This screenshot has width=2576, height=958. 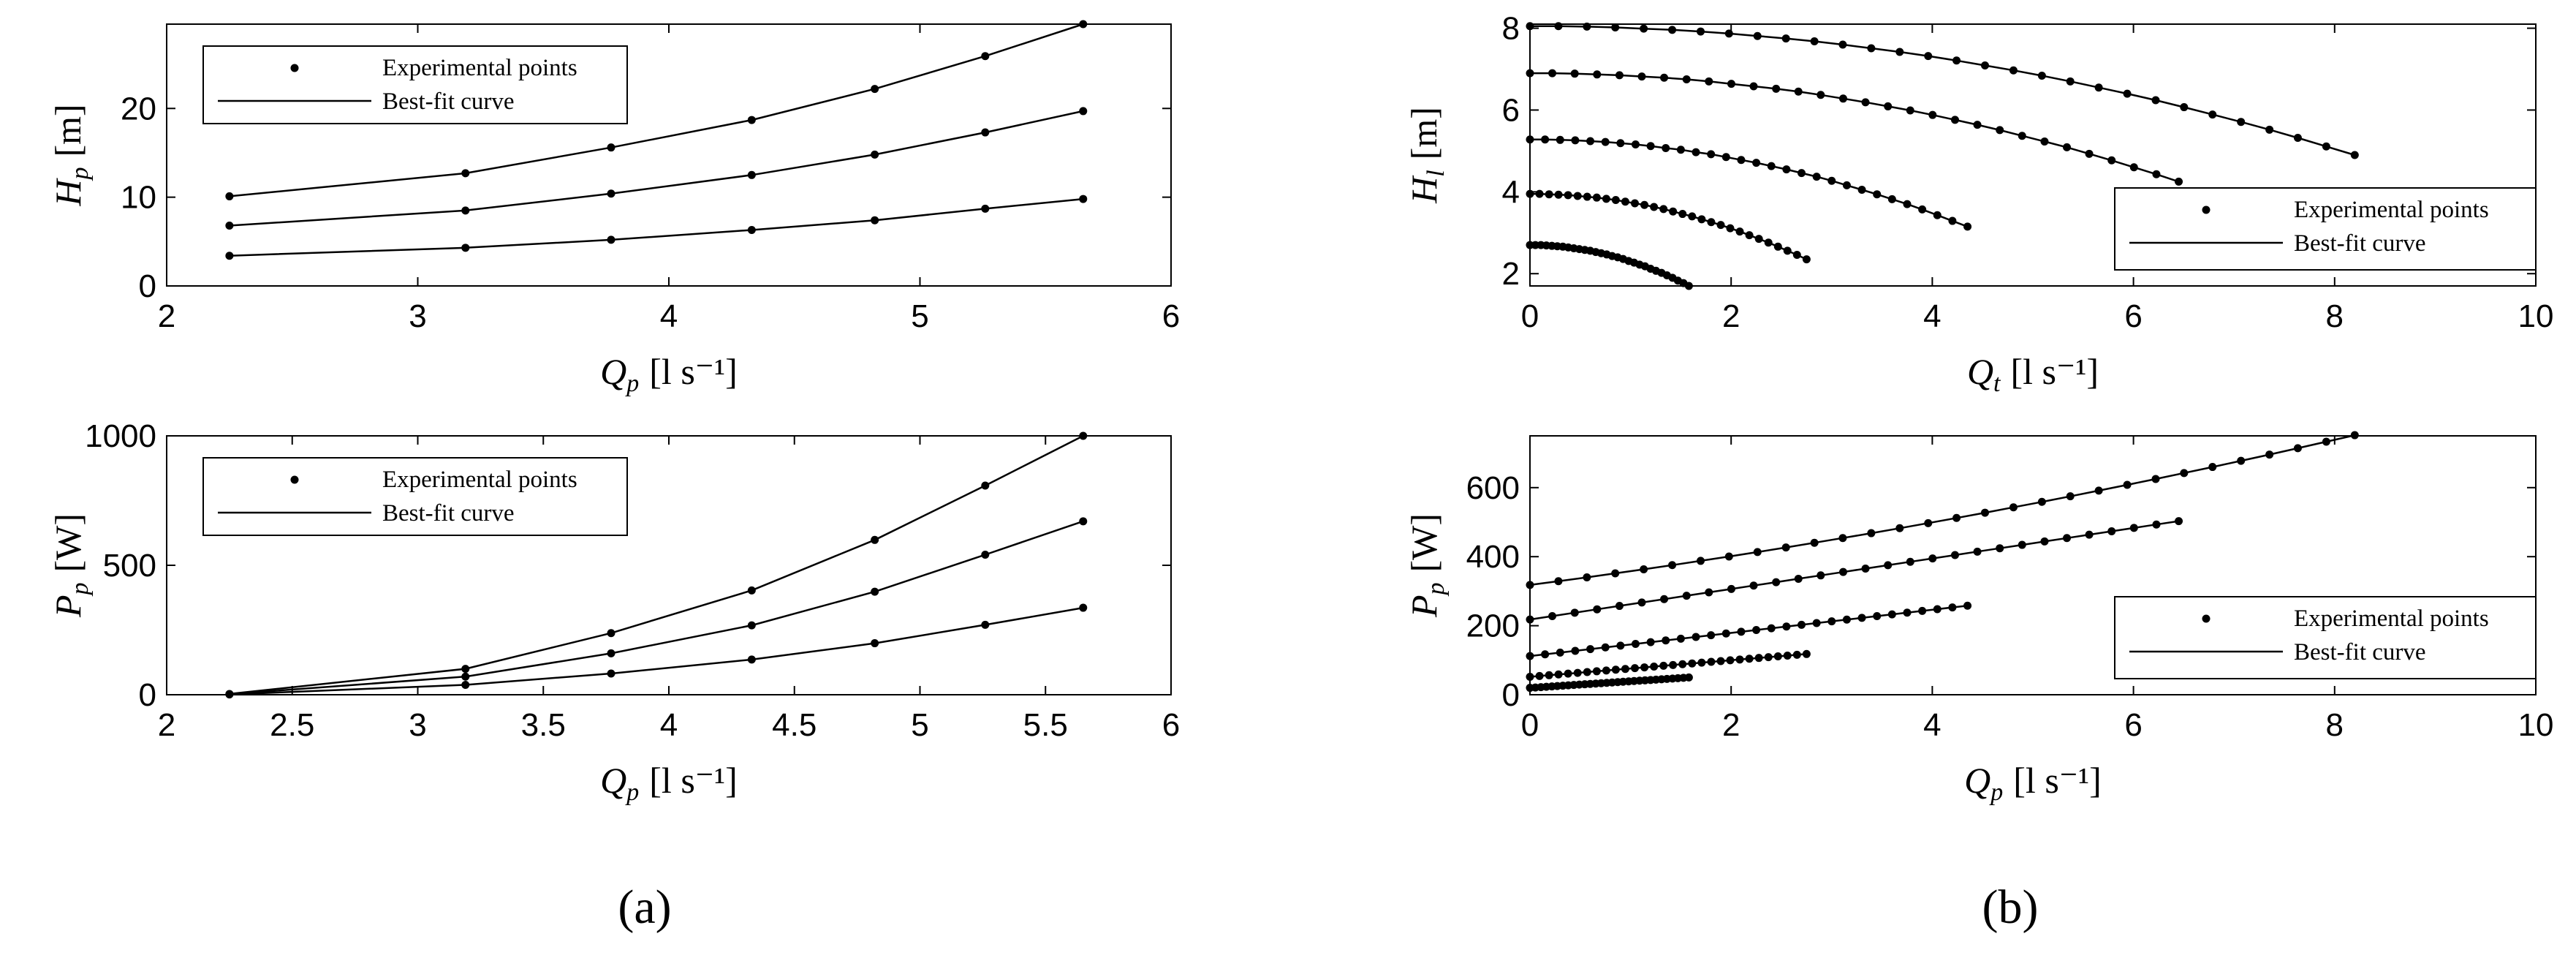 What do you see at coordinates (919, 725) in the screenshot?
I see `x-tick-label: 5` at bounding box center [919, 725].